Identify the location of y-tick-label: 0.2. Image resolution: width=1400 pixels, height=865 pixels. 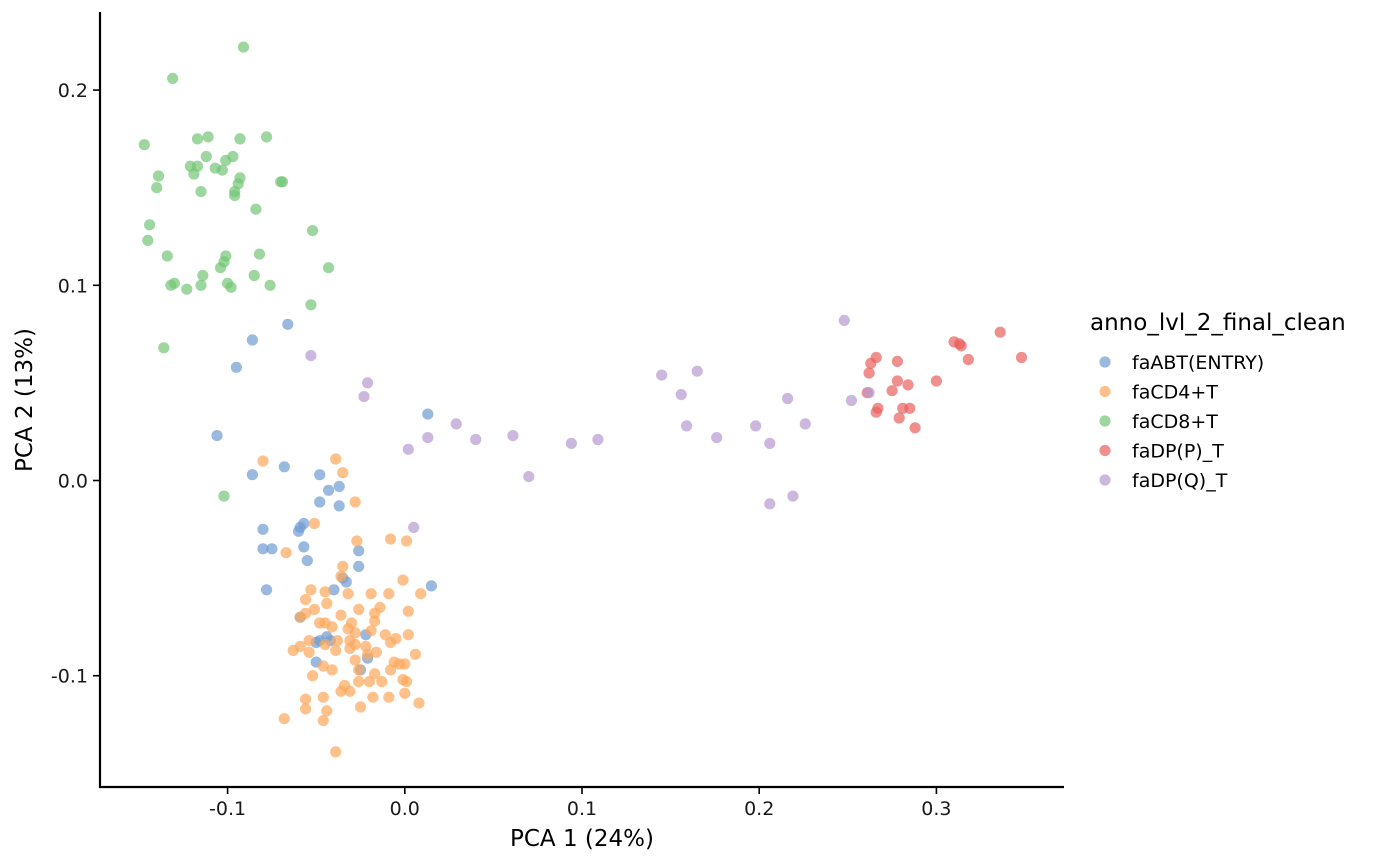
(73, 91).